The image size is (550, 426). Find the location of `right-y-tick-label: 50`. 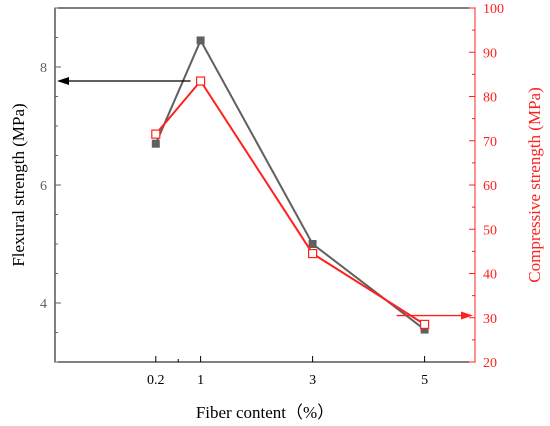

right-y-tick-label: 50 is located at coordinates (490, 230).